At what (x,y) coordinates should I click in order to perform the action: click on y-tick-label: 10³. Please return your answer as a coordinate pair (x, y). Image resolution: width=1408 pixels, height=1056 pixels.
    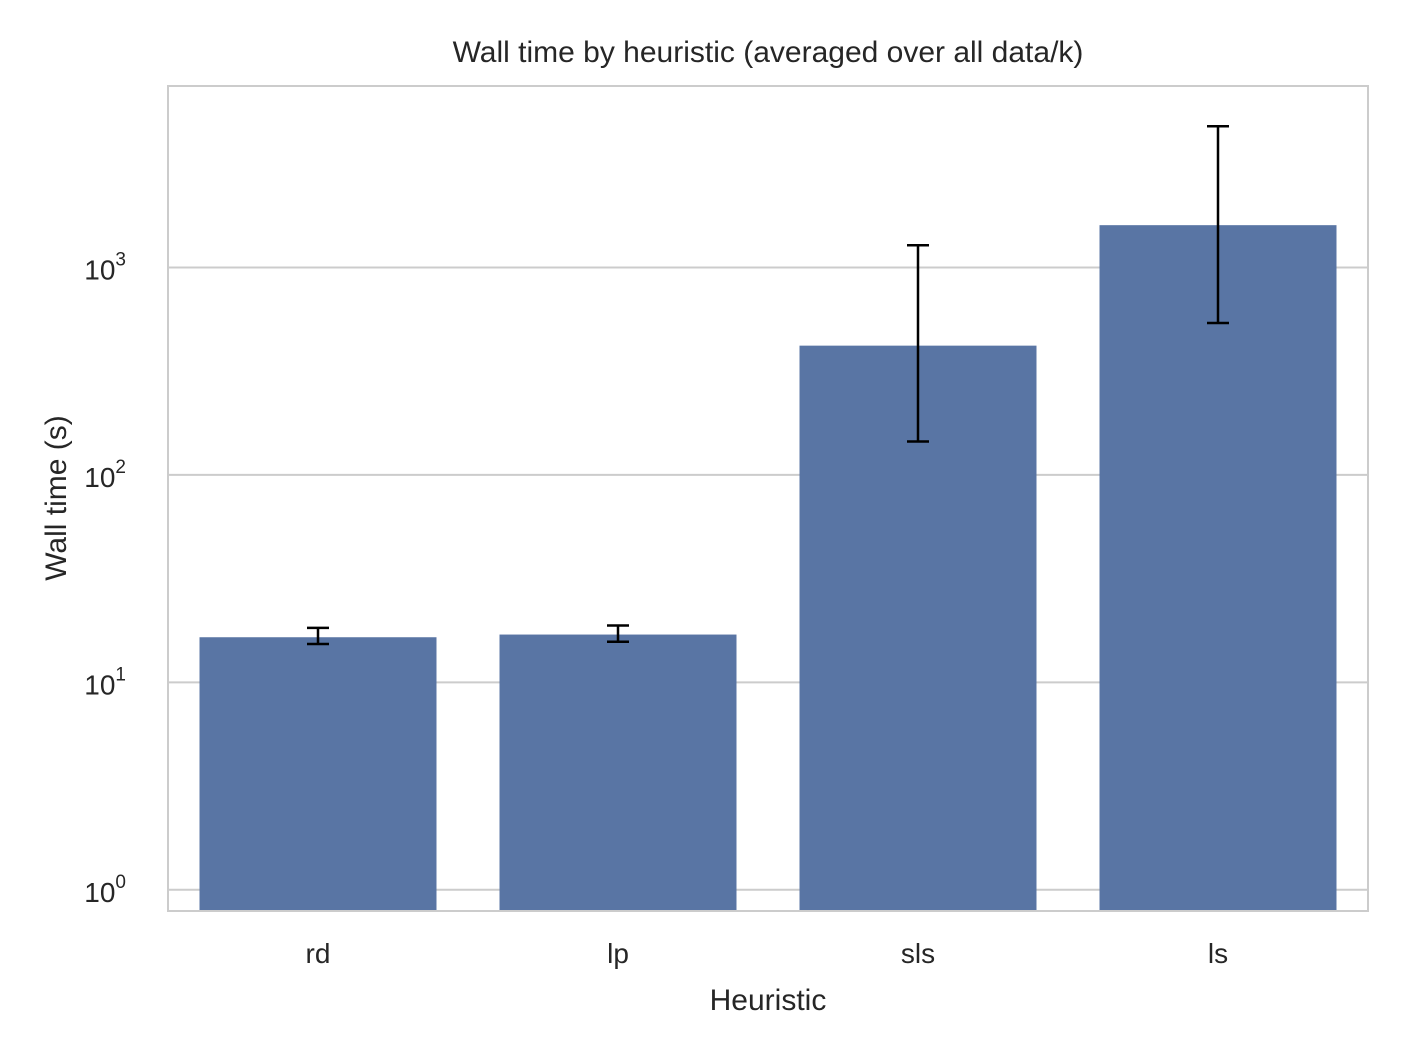
    Looking at the image, I should click on (105, 268).